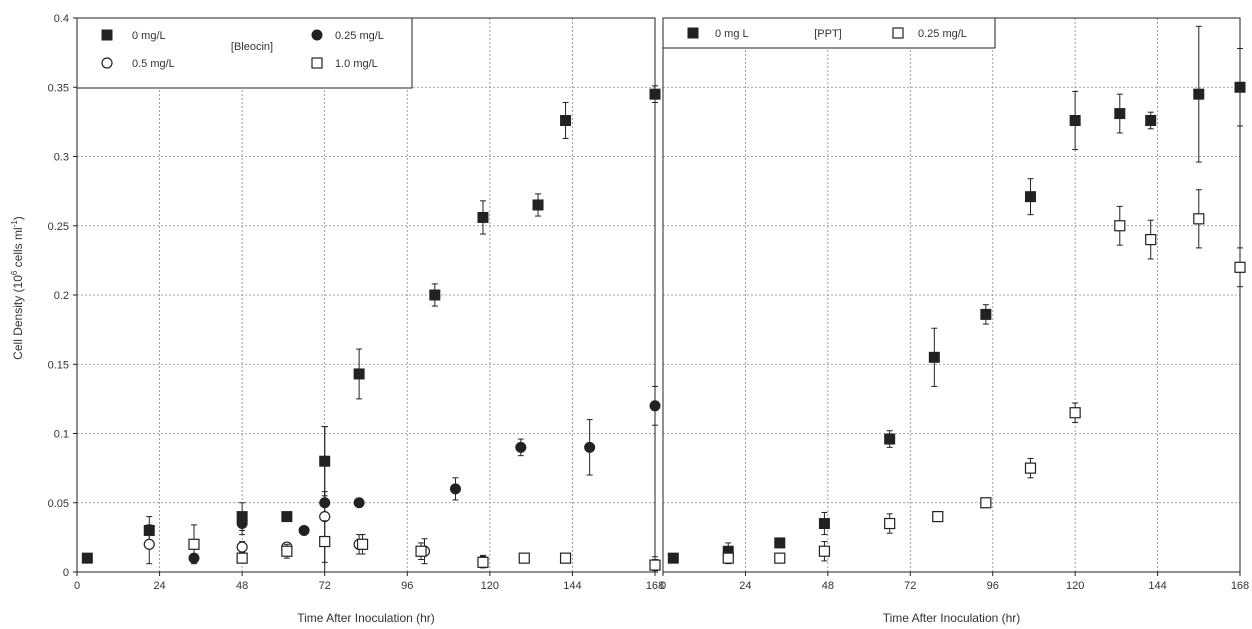  Describe the element at coordinates (61, 19) in the screenshot. I see `y-tick-label: 0.4` at that location.